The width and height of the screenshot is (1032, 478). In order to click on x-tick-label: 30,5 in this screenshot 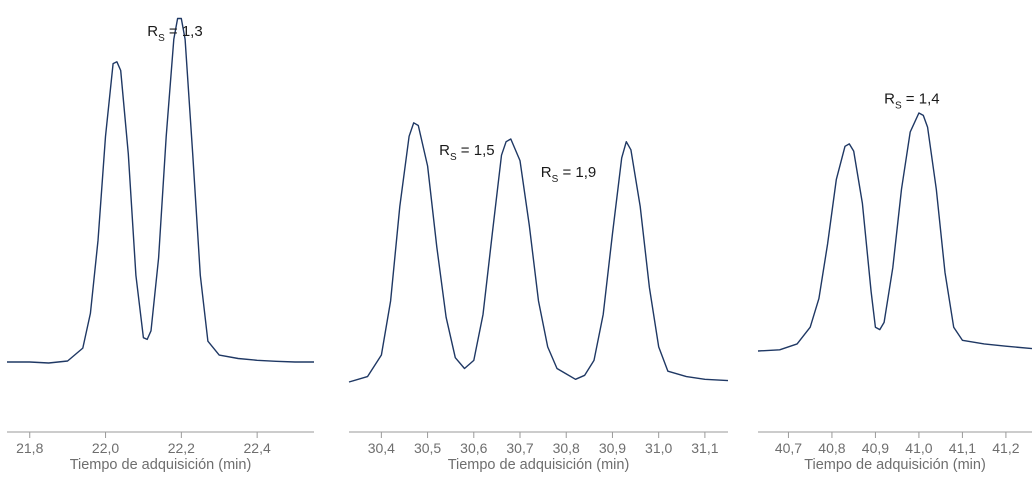, I will do `click(427, 448)`.